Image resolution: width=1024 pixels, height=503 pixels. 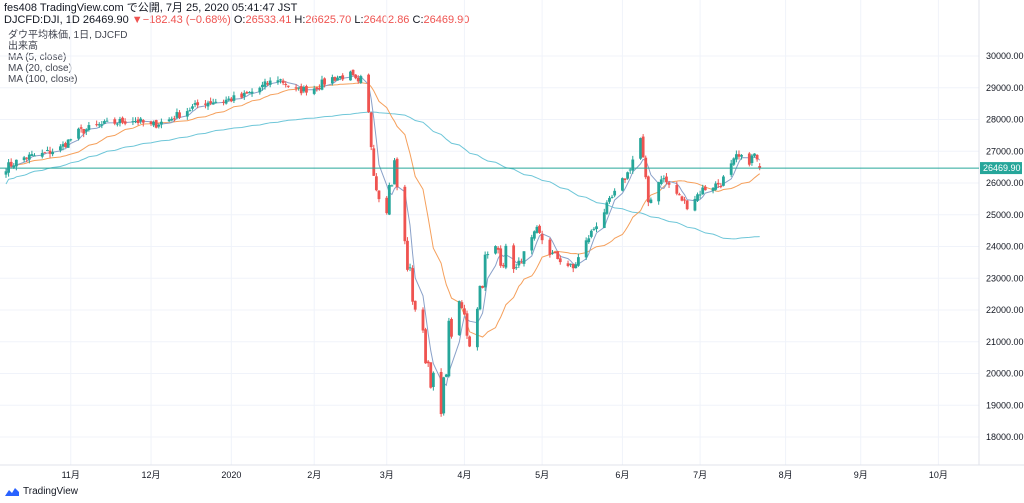 I want to click on open-label: O:, so click(x=239, y=20).